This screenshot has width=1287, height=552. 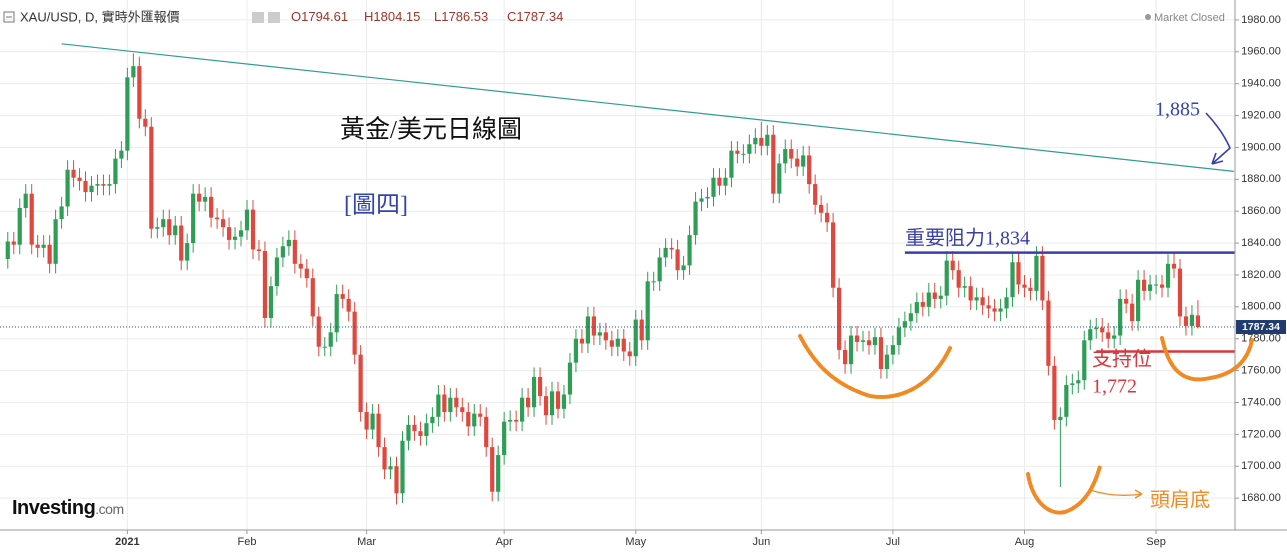 I want to click on trendline-arrow, so click(x=1218, y=138).